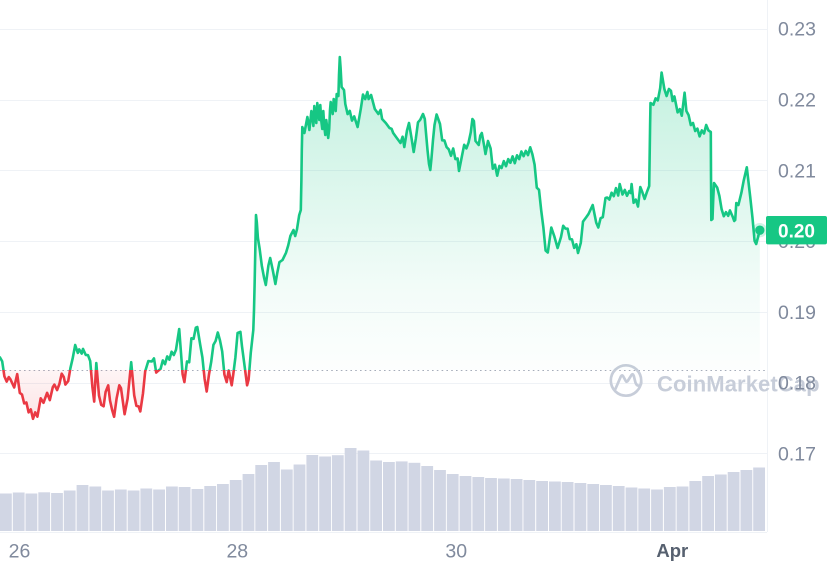  I want to click on svg-text: 0.20, so click(796, 231).